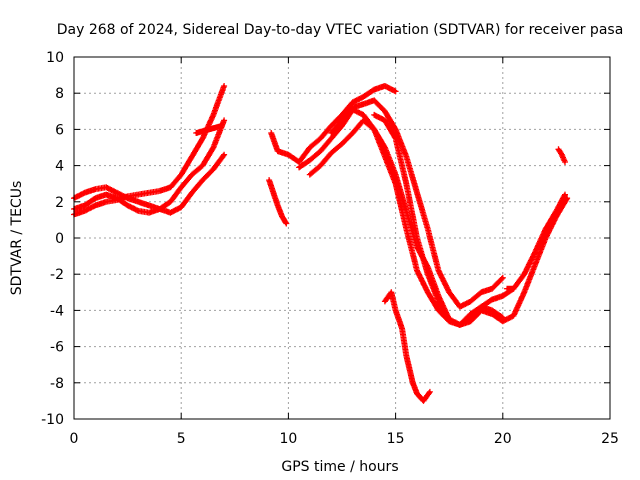  I want to click on y-axis-label: SDTVAR / TECUs, so click(17, 238).